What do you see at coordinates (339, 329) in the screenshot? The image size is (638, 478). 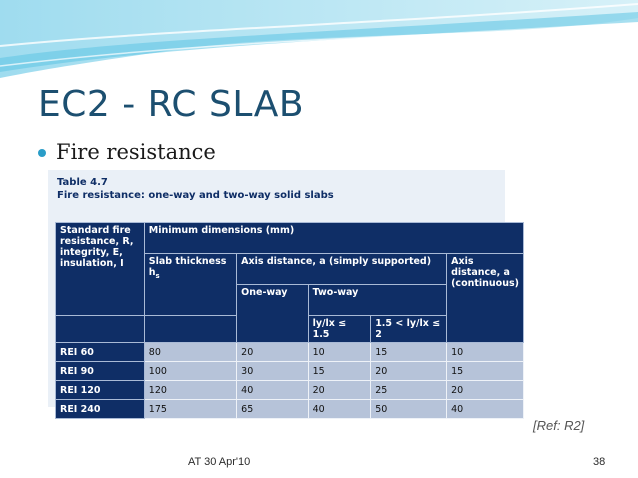 I see `header-ratio-1: ly/lx ≤ 1.5` at bounding box center [339, 329].